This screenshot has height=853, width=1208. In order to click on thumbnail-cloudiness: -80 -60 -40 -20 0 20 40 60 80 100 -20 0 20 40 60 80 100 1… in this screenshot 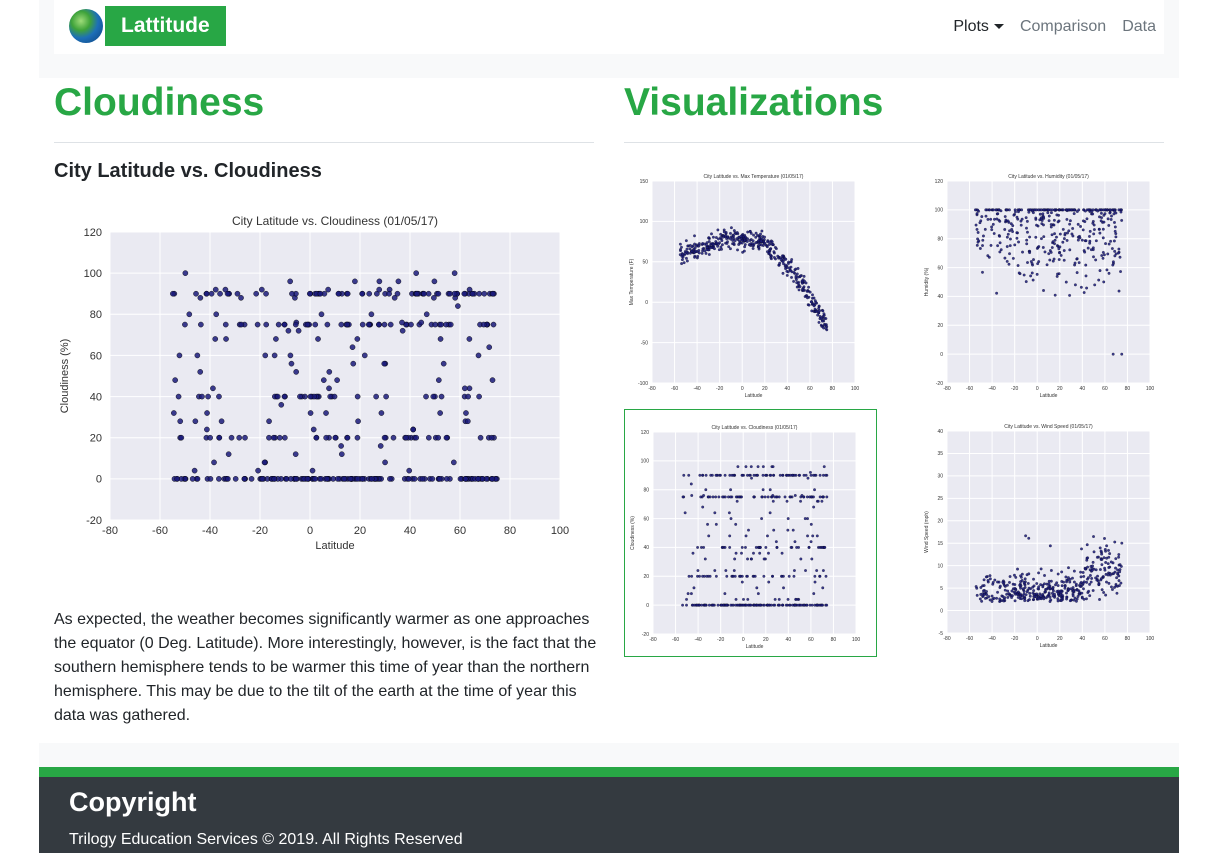, I will do `click(750, 533)`.